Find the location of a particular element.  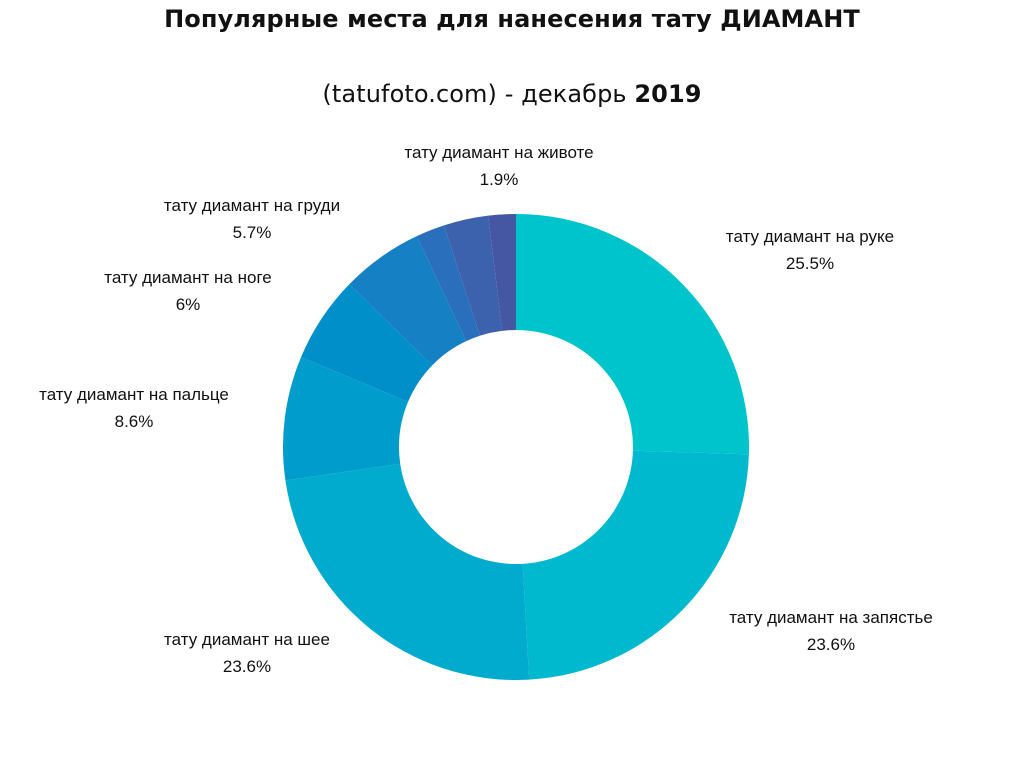

subtitle-year: 2019 is located at coordinates (668, 94).